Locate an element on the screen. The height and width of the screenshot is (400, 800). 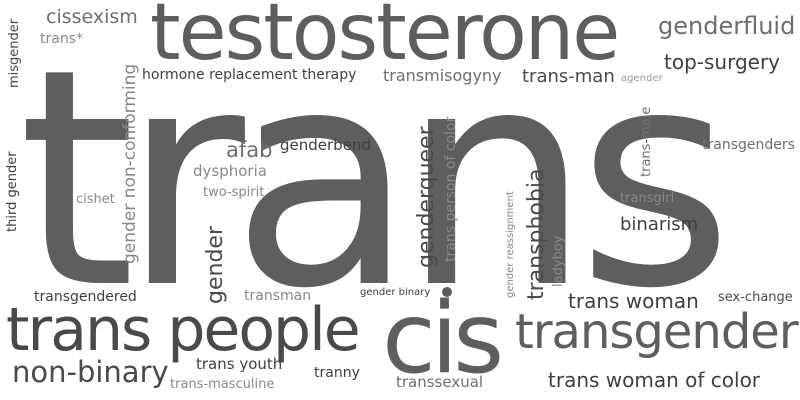
word-trans-youth: trans youth is located at coordinates (239, 364).